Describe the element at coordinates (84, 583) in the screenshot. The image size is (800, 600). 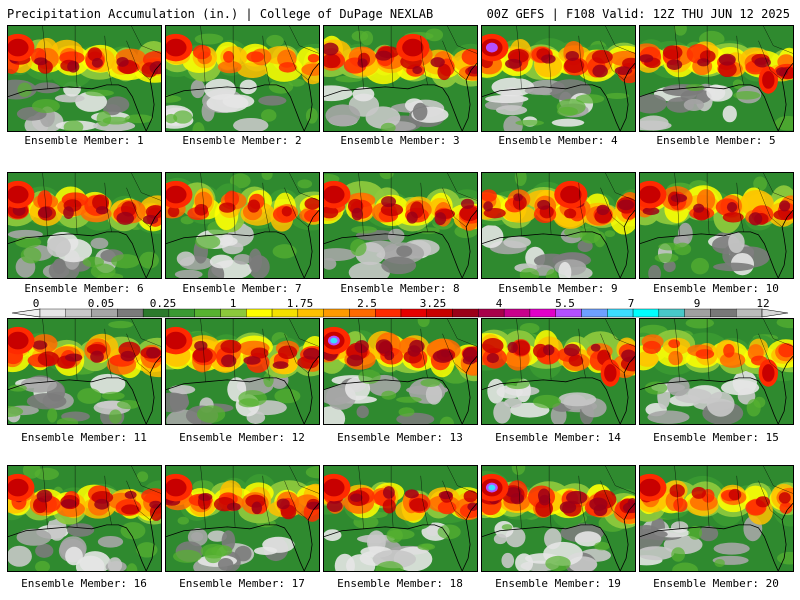
I see `ensemble-member-label: Ensemble Member: 16` at that location.